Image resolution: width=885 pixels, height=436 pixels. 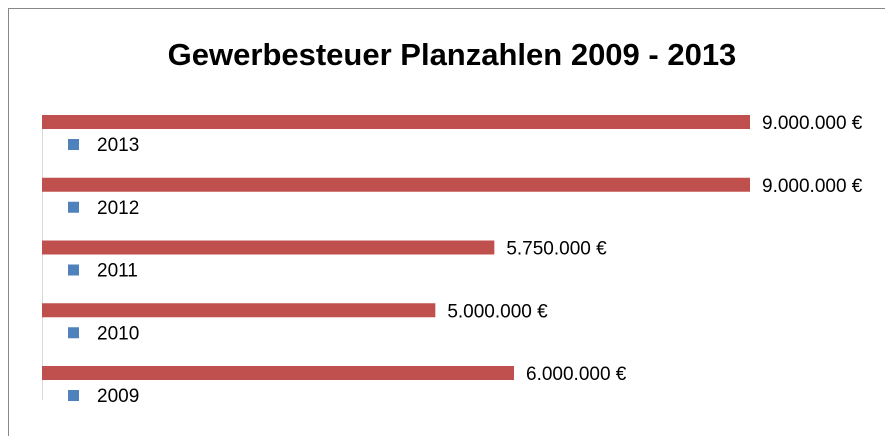 What do you see at coordinates (576, 374) in the screenshot?
I see `value-label: 6.000.000 €` at bounding box center [576, 374].